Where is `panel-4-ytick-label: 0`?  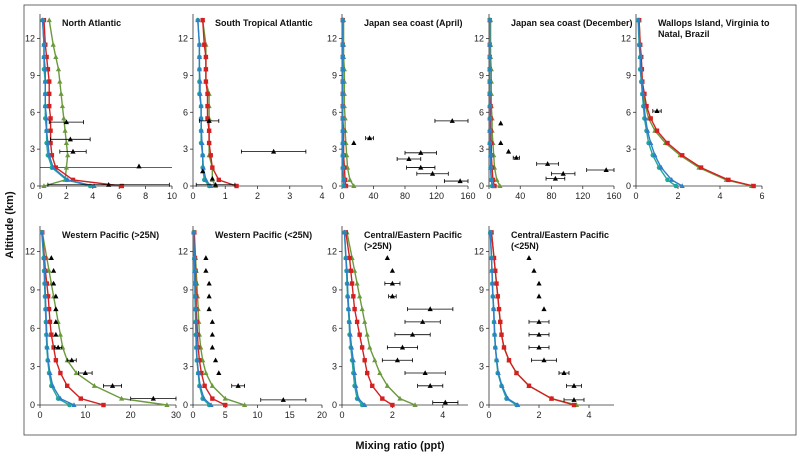
panel-4-ytick-label: 0 is located at coordinates (481, 186).